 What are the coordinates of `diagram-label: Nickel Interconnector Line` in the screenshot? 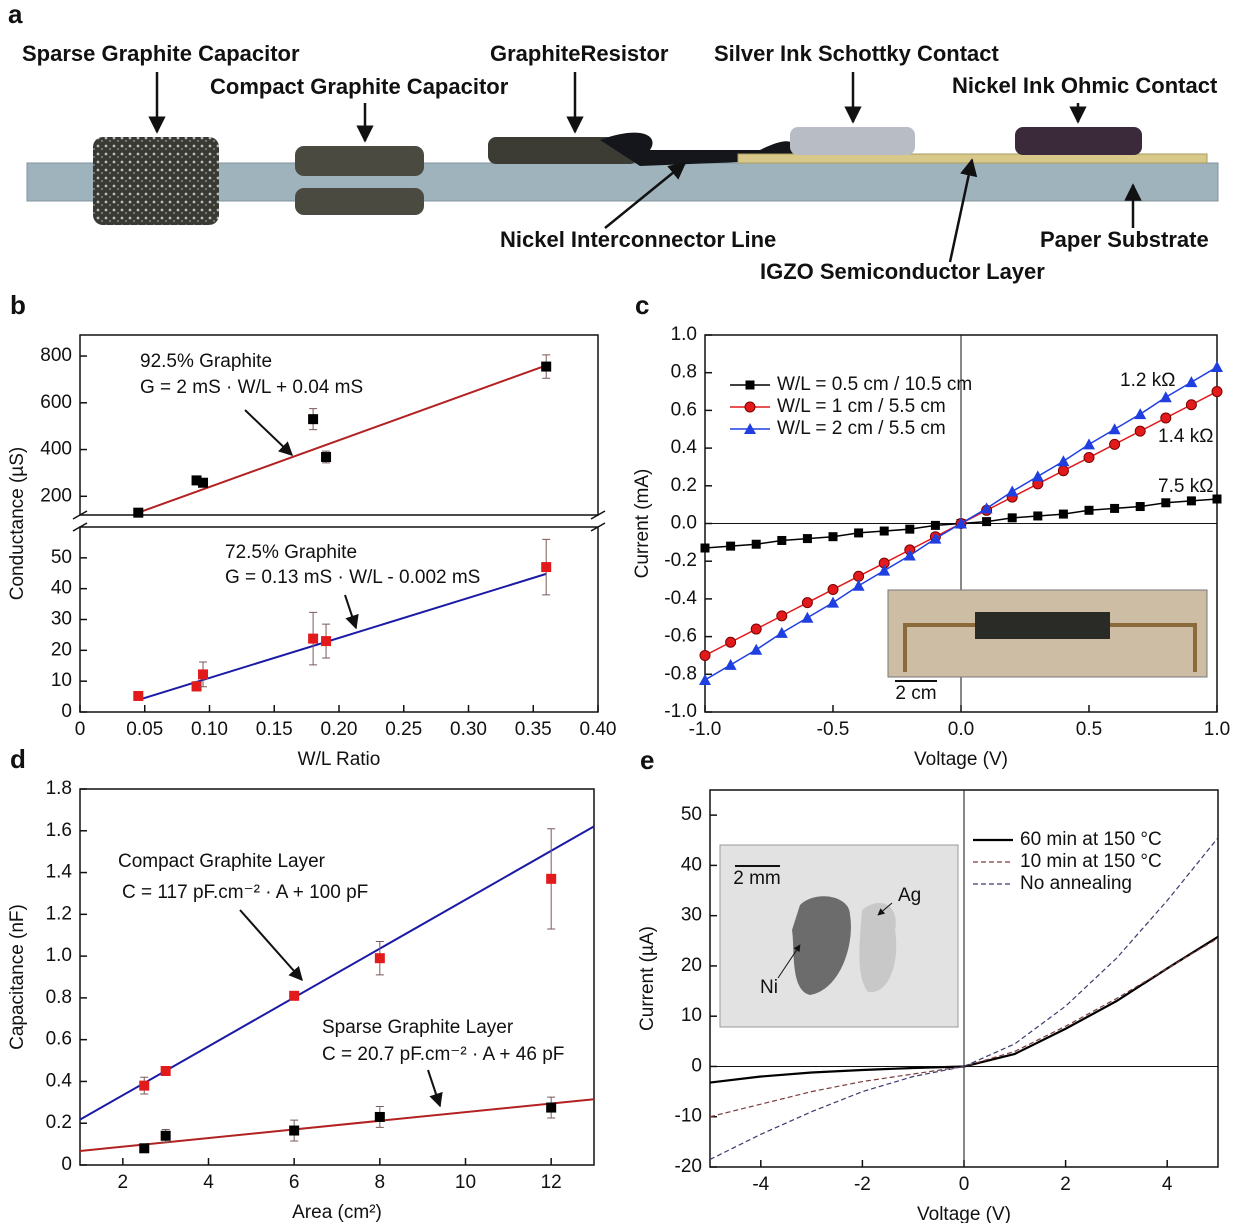 It's located at (638, 239).